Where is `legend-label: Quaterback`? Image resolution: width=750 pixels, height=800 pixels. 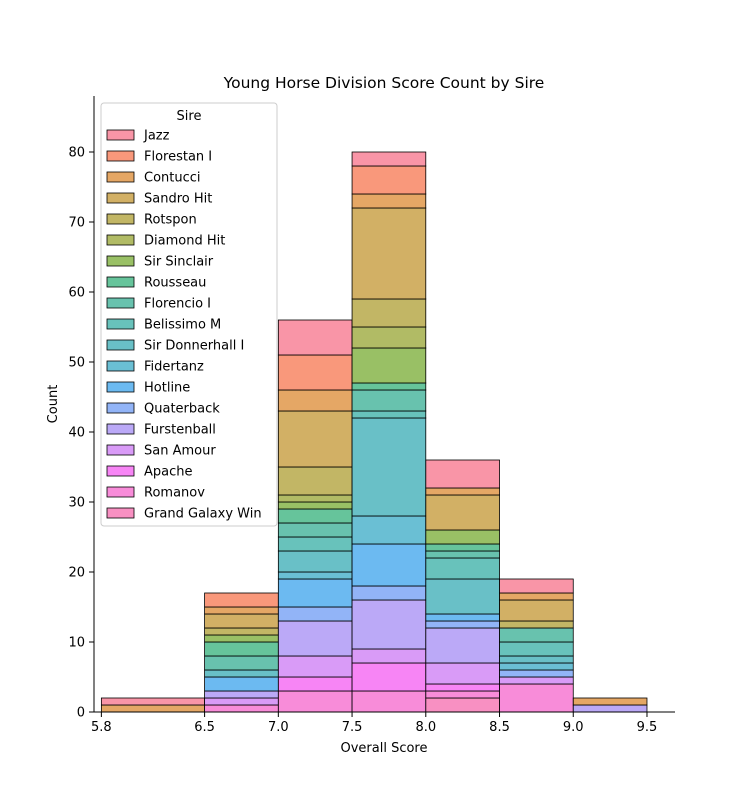 legend-label: Quaterback is located at coordinates (182, 409).